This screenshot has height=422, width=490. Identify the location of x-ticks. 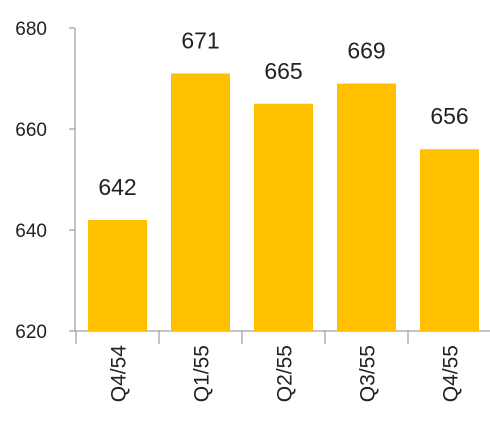
(242, 337).